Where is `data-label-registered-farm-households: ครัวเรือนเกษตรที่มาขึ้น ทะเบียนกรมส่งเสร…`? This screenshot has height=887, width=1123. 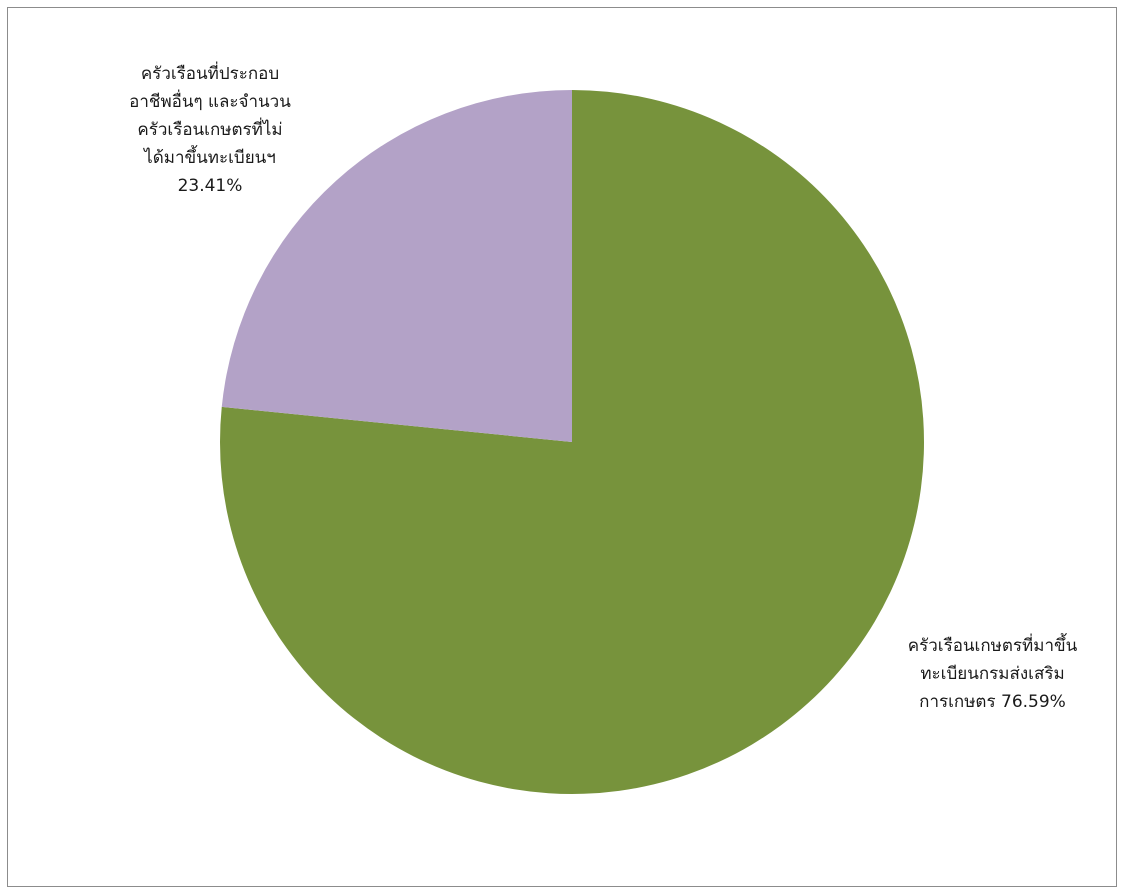 data-label-registered-farm-households: ครัวเรือนเกษตรที่มาขึ้น ทะเบียนกรมส่งเสร… is located at coordinates (992, 674).